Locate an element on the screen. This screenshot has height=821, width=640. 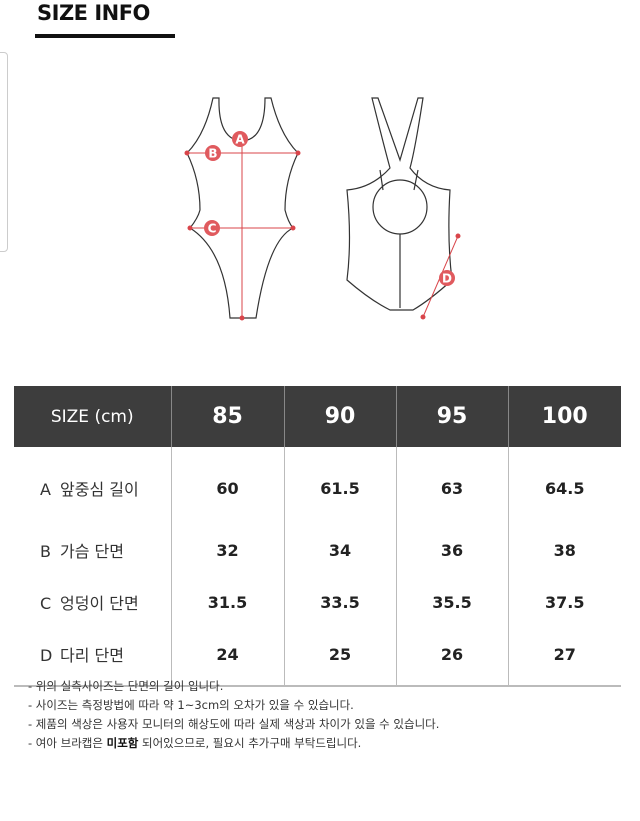
label-a: A is located at coordinates (240, 140).